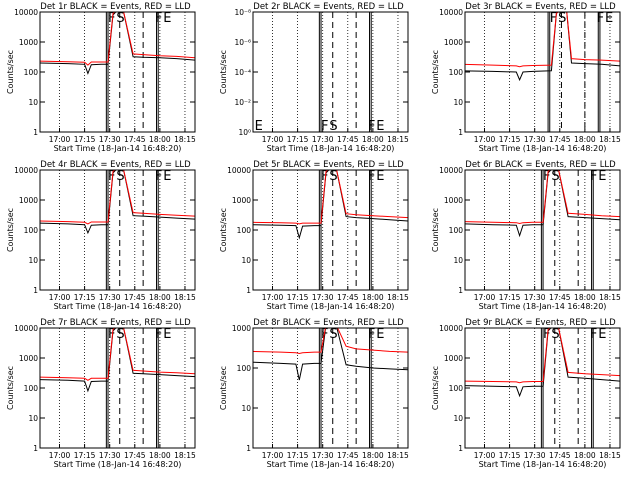 This screenshot has width=640, height=480. I want to click on panel-title: Det 4r BLACK = Events, RED = LLD, so click(115, 165).